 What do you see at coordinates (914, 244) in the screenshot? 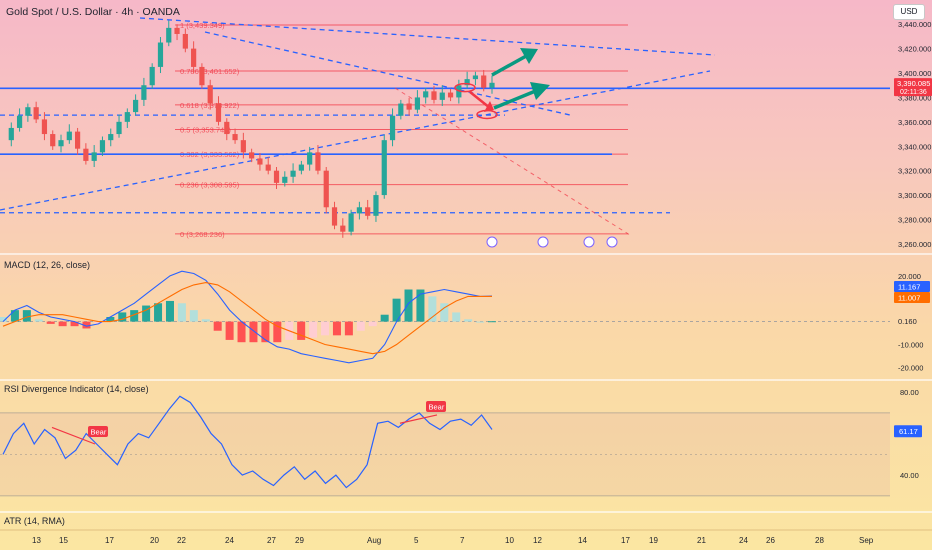
I see `y-axis-tick: 3,260.000` at bounding box center [914, 244].